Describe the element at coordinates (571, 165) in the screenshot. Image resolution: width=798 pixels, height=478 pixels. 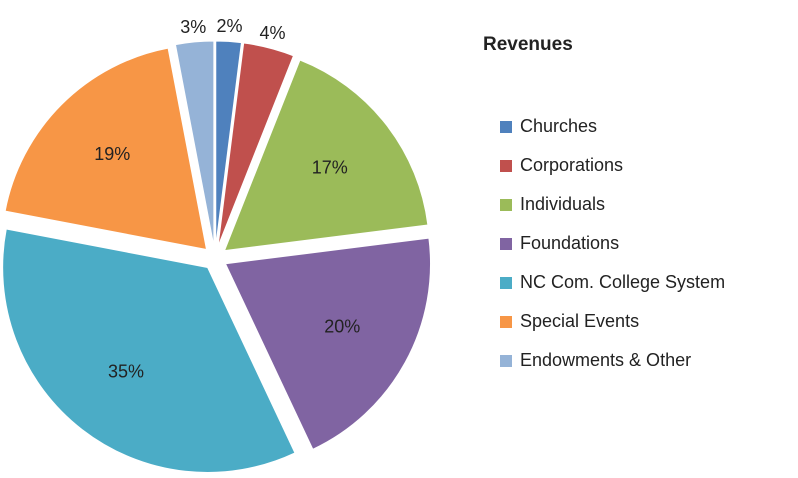
I see `legend-label: Corporations` at that location.